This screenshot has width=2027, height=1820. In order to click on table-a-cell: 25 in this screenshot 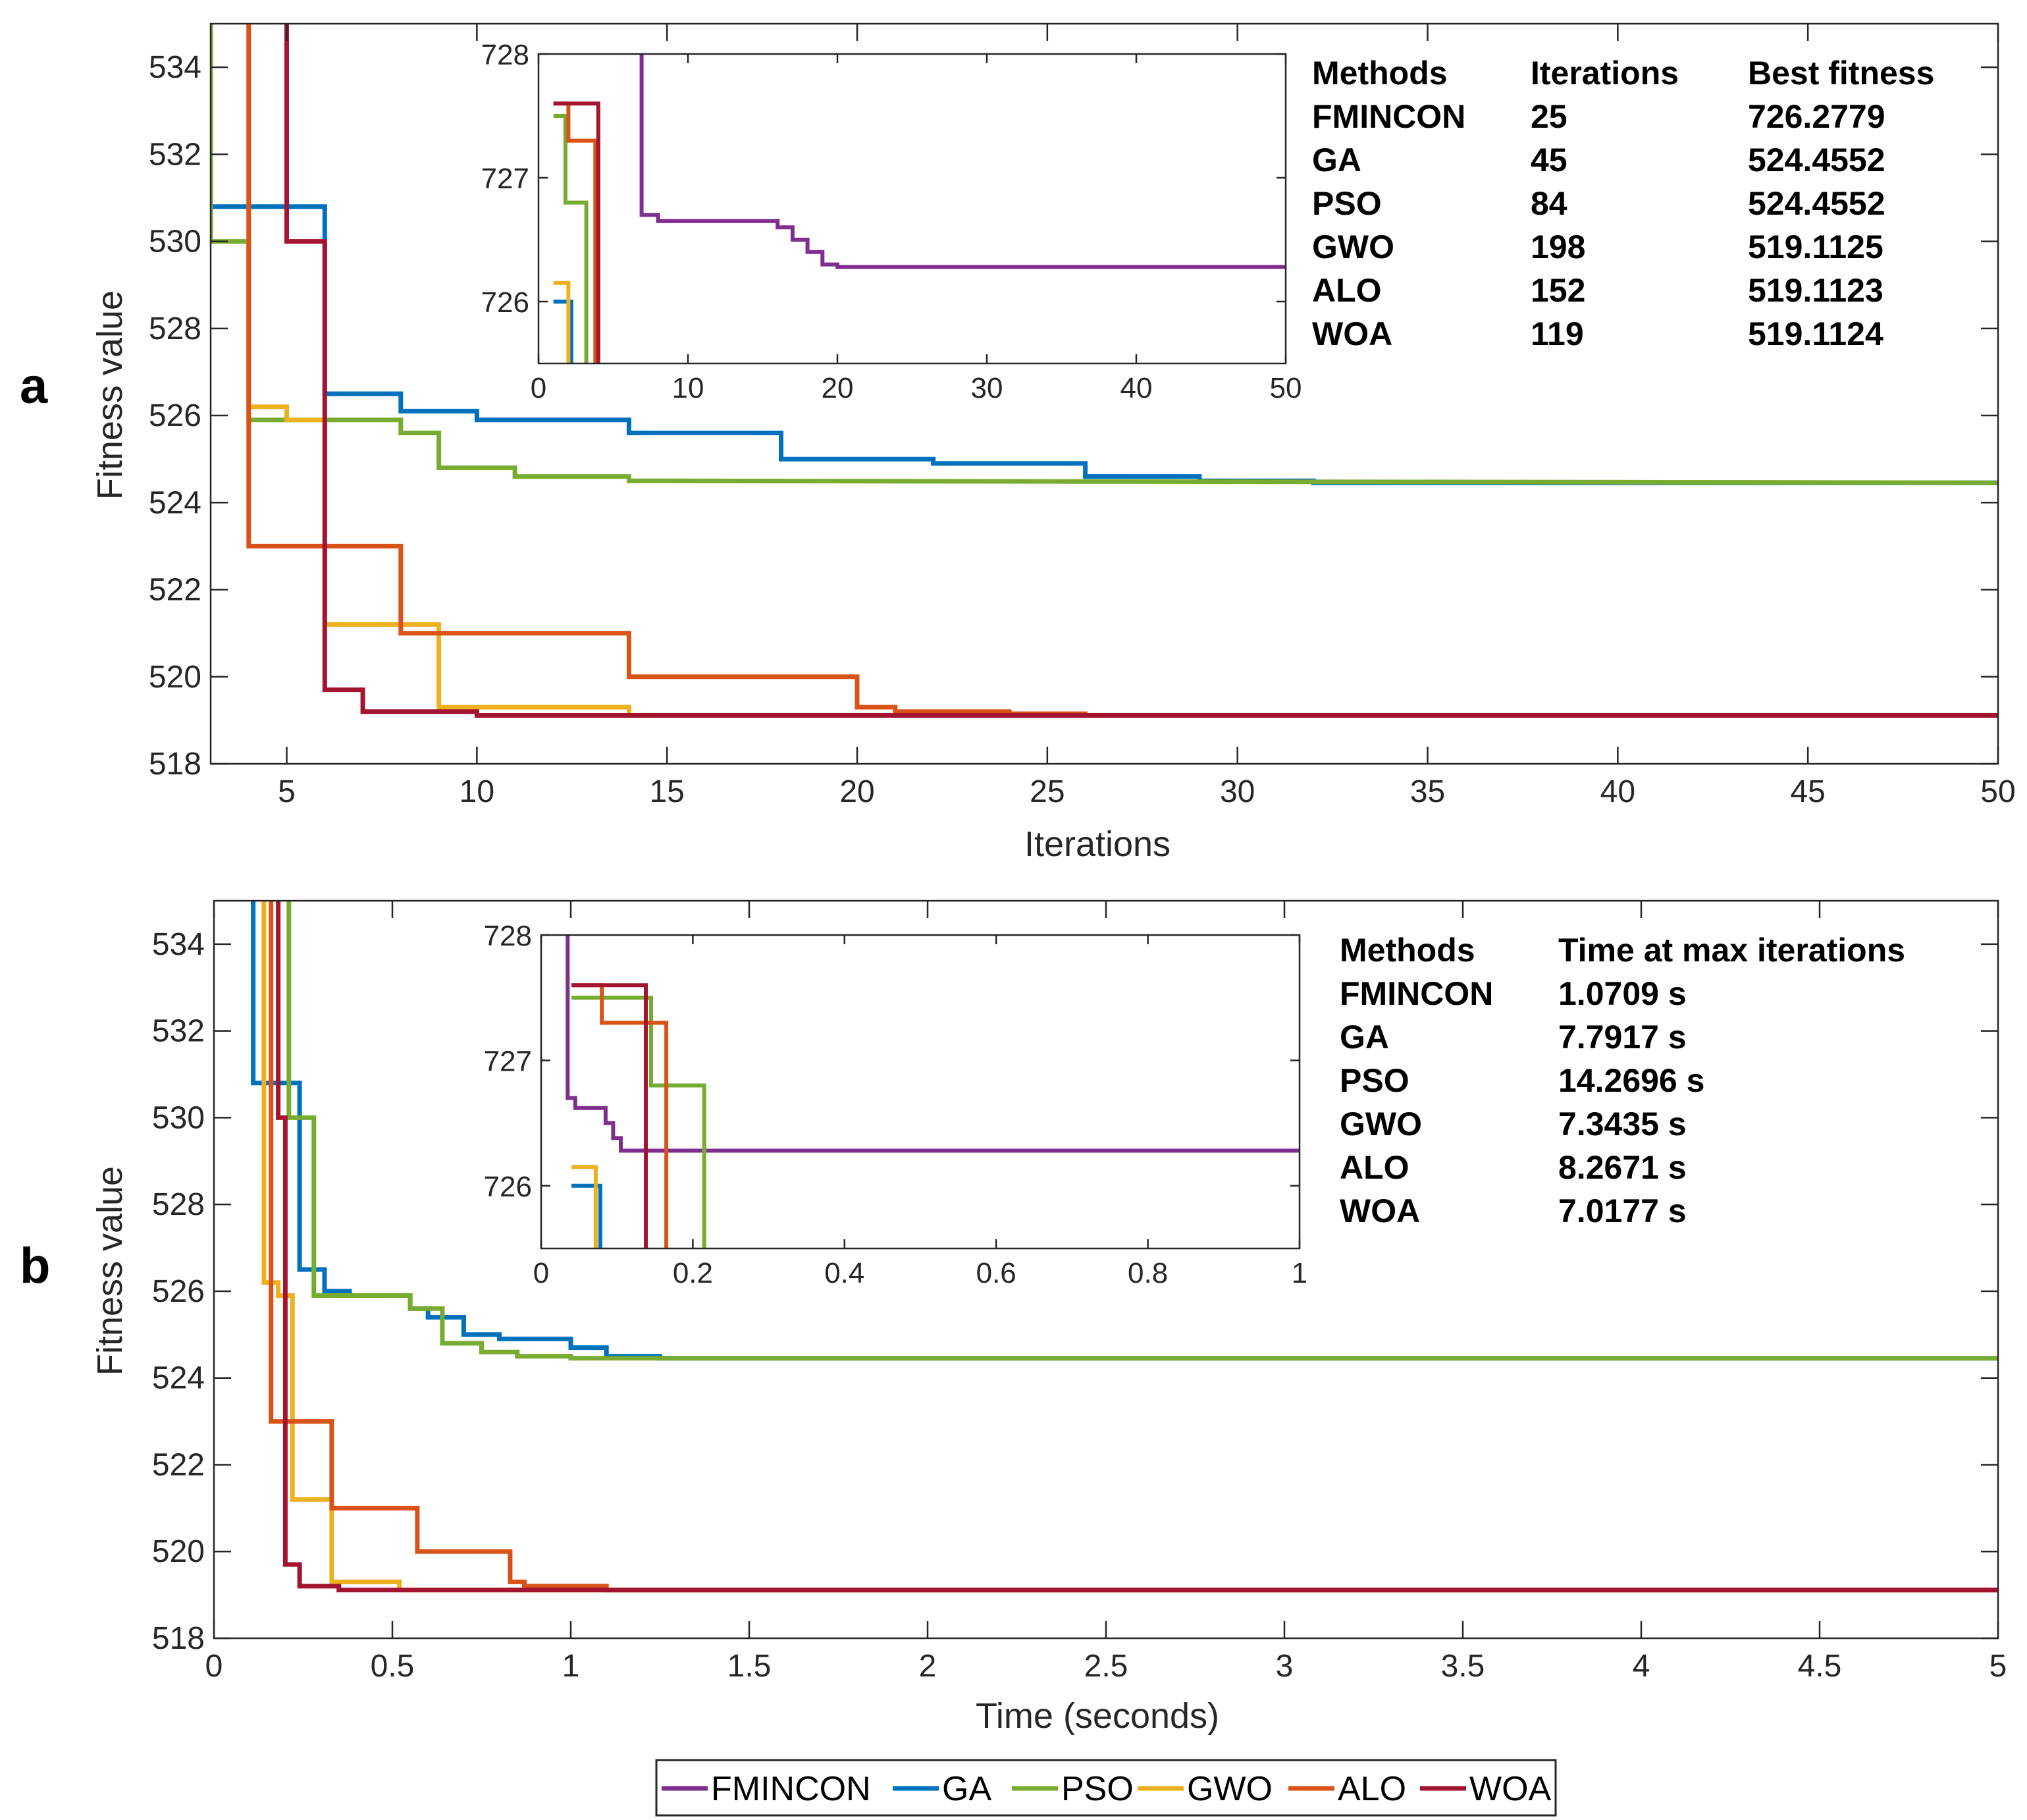, I will do `click(1549, 116)`.